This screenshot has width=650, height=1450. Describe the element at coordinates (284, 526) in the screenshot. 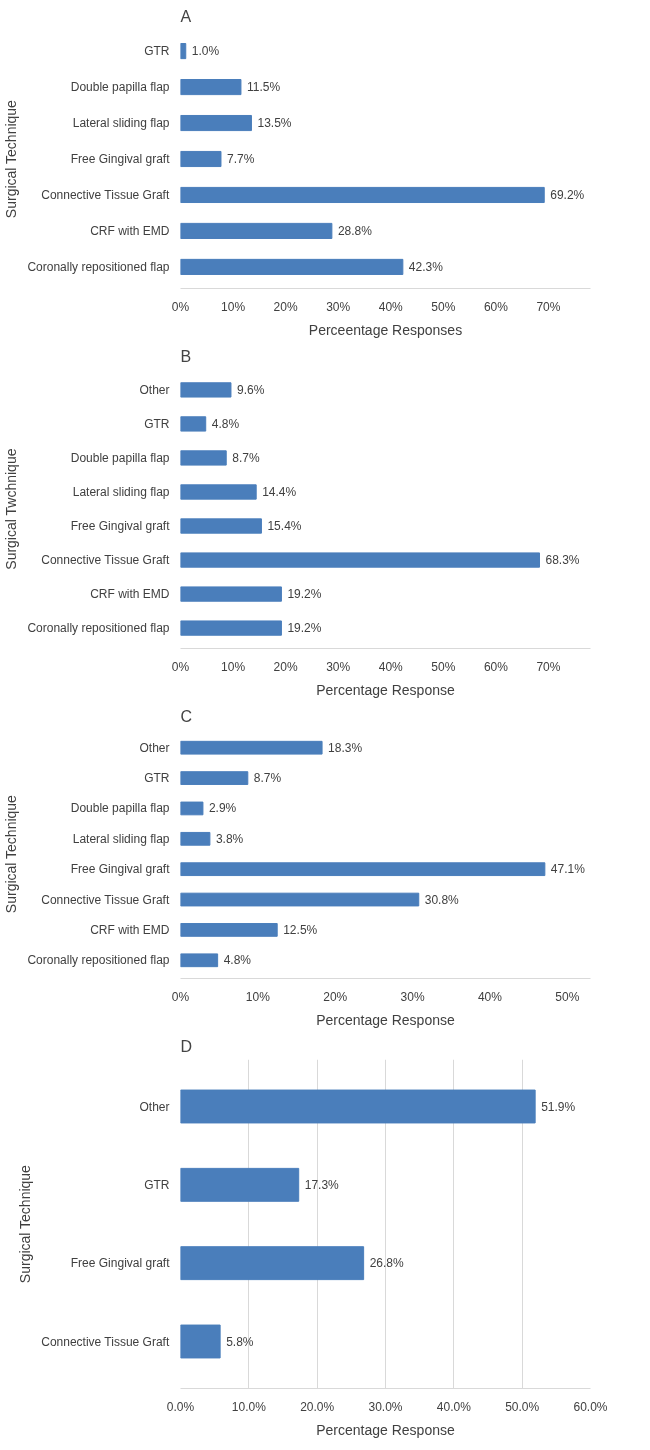

I see `data-label: 15.4%` at that location.